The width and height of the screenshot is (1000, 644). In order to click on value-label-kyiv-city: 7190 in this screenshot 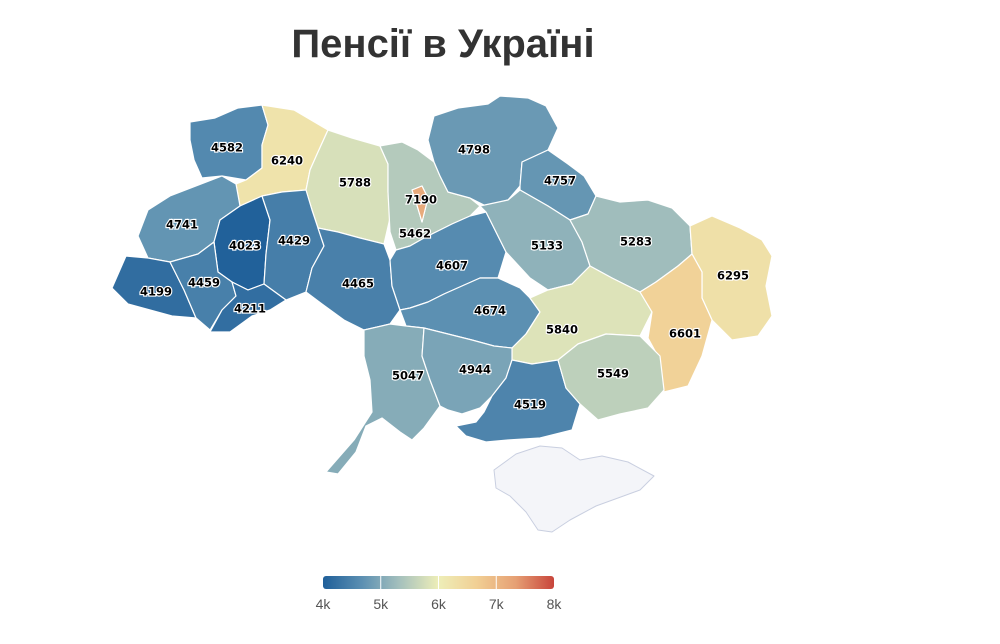, I will do `click(421, 200)`.